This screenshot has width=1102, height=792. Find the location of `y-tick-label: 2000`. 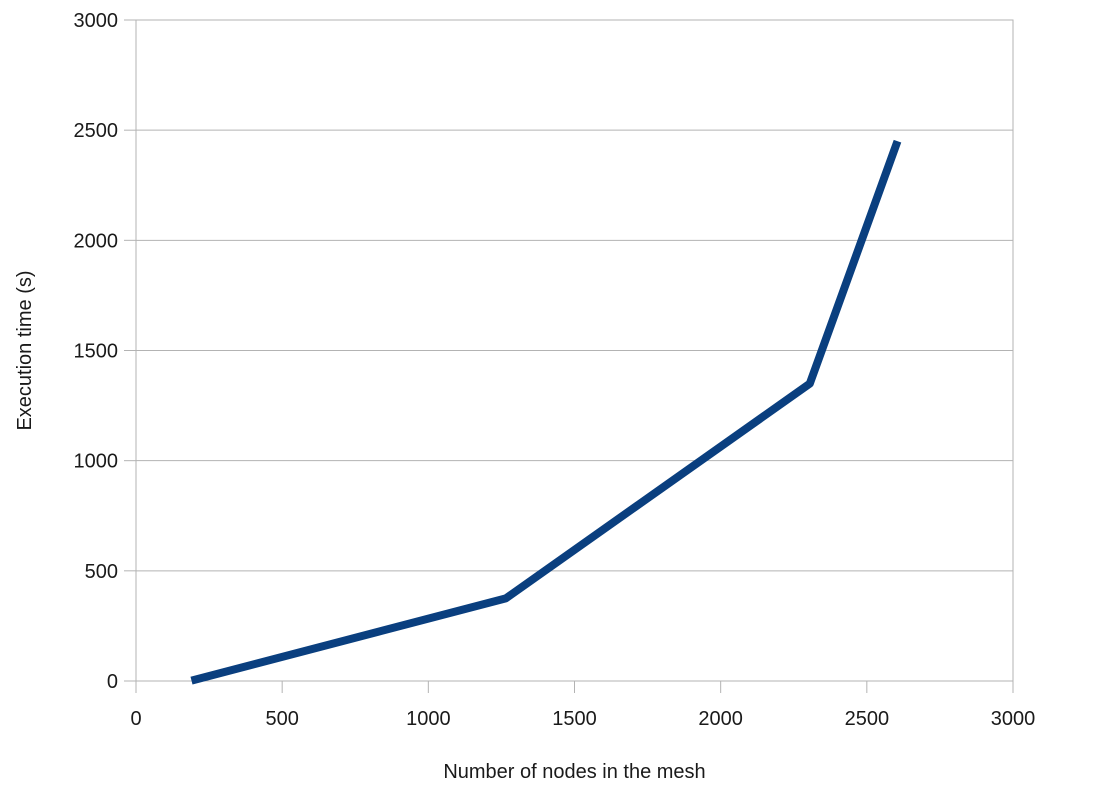

y-tick-label: 2000 is located at coordinates (96, 241).